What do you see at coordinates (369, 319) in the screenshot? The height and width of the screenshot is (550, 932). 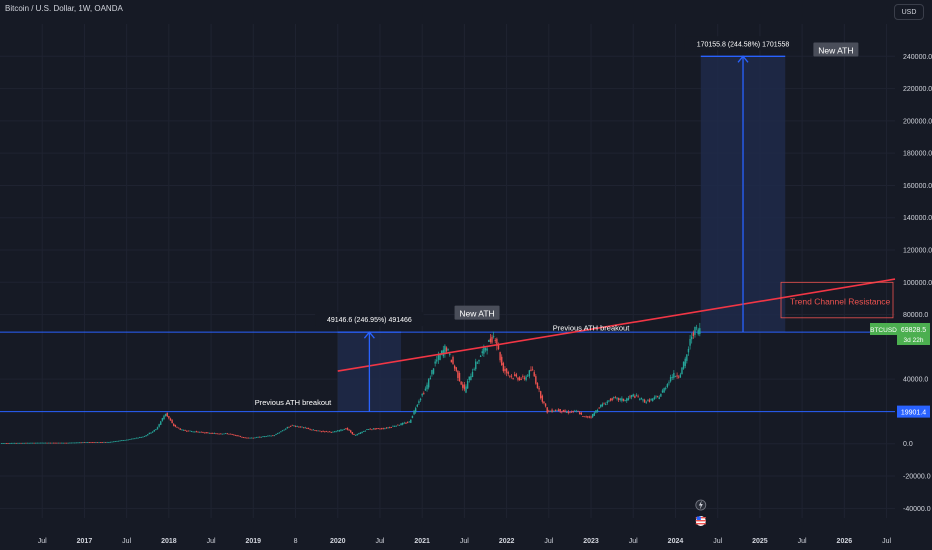 I see `measure-label-bg` at bounding box center [369, 319].